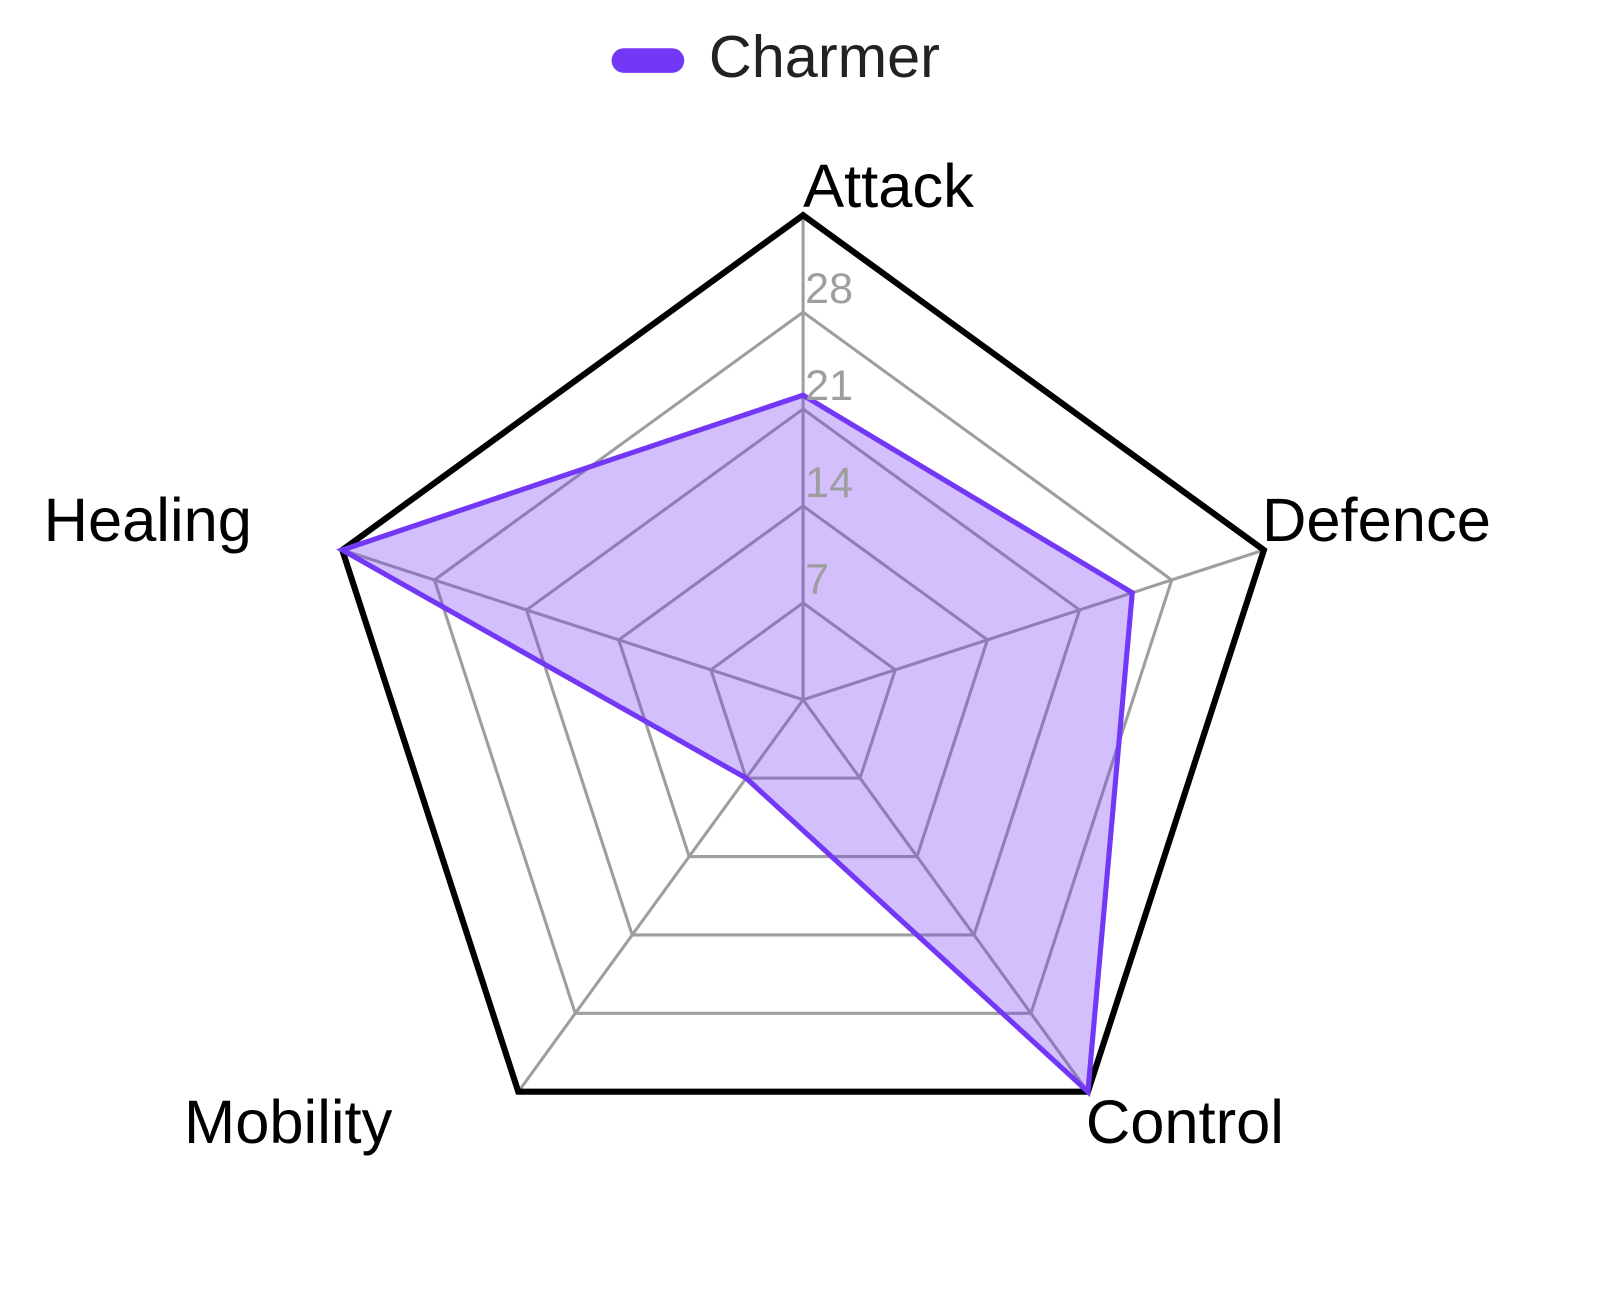 The height and width of the screenshot is (1295, 1598). What do you see at coordinates (829, 289) in the screenshot?
I see `tick-label: 28` at bounding box center [829, 289].